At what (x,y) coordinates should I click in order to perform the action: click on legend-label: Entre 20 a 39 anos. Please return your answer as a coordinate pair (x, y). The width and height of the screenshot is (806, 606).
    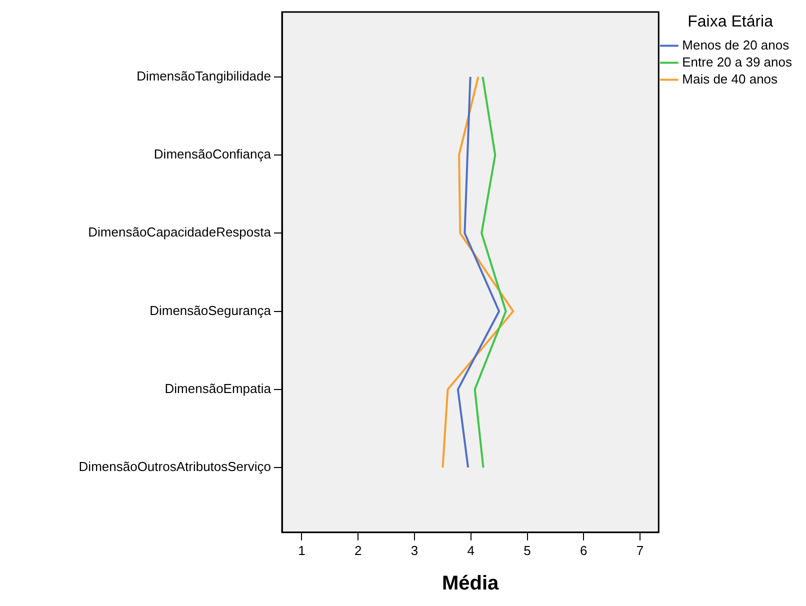
    Looking at the image, I should click on (737, 62).